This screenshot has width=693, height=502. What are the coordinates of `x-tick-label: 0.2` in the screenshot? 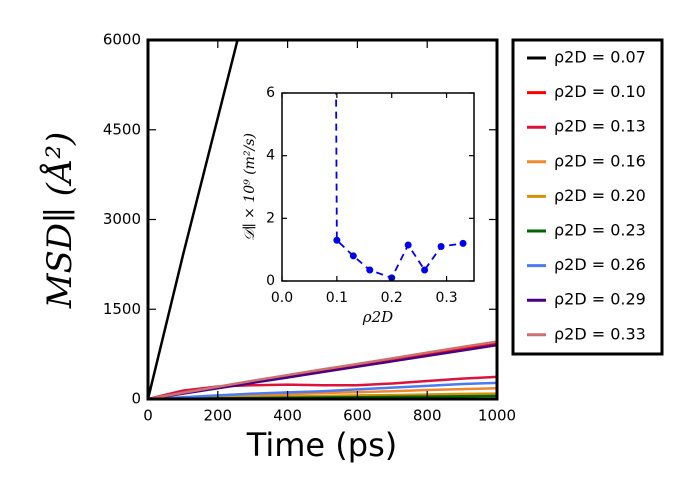 It's located at (392, 298).